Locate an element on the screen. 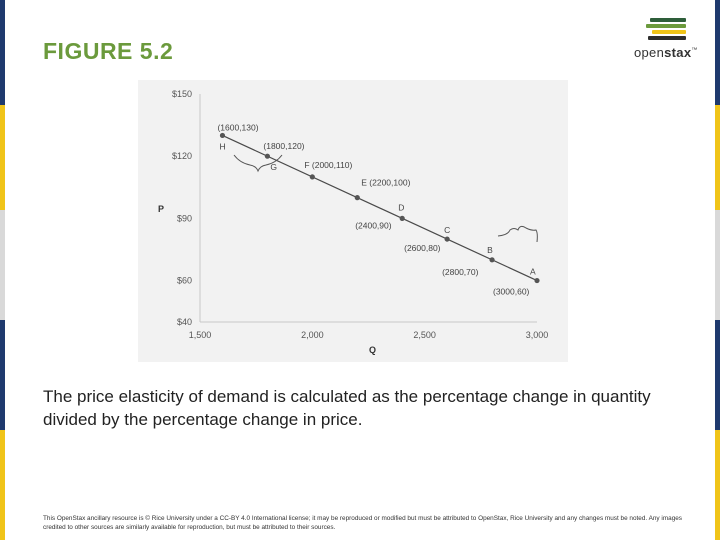  point-letter-a: A is located at coordinates (533, 272).